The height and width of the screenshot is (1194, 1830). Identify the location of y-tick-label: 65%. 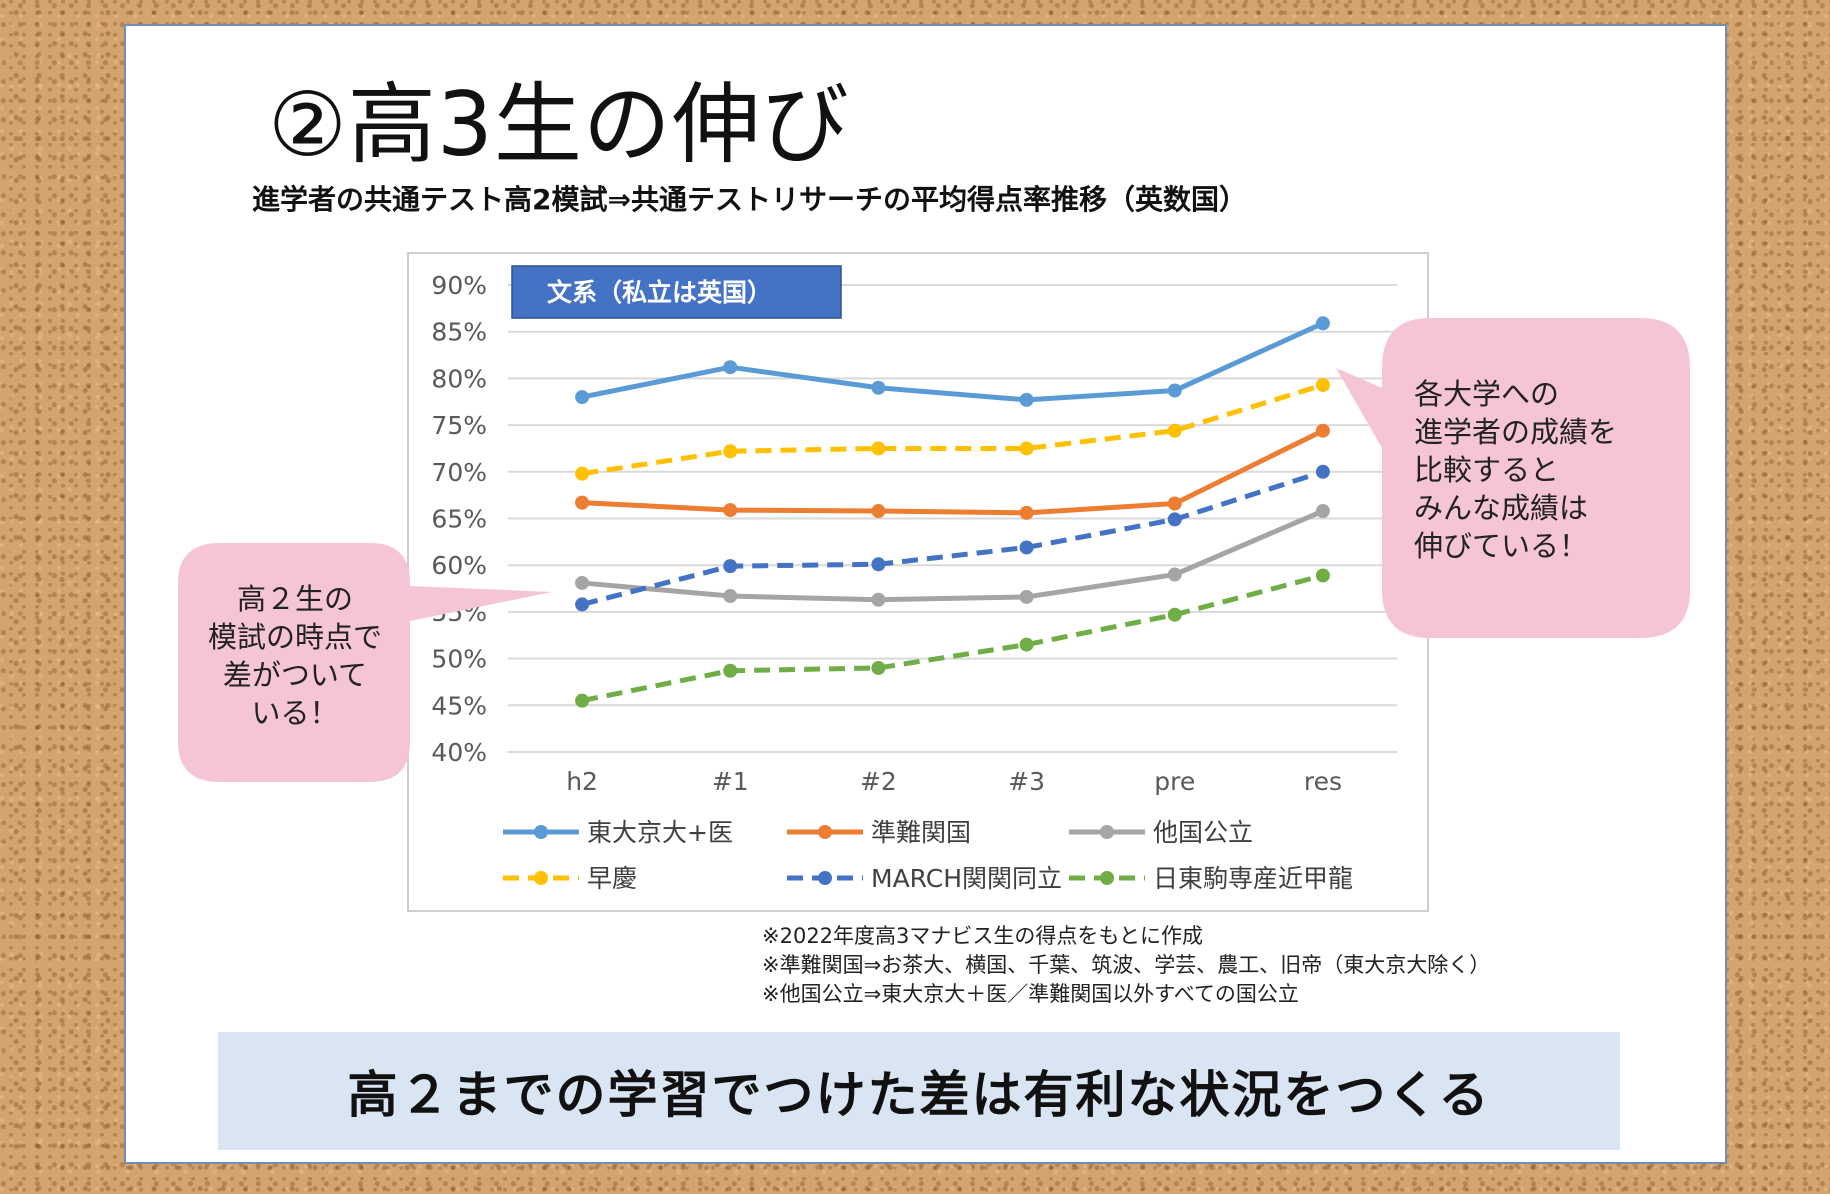
(459, 519).